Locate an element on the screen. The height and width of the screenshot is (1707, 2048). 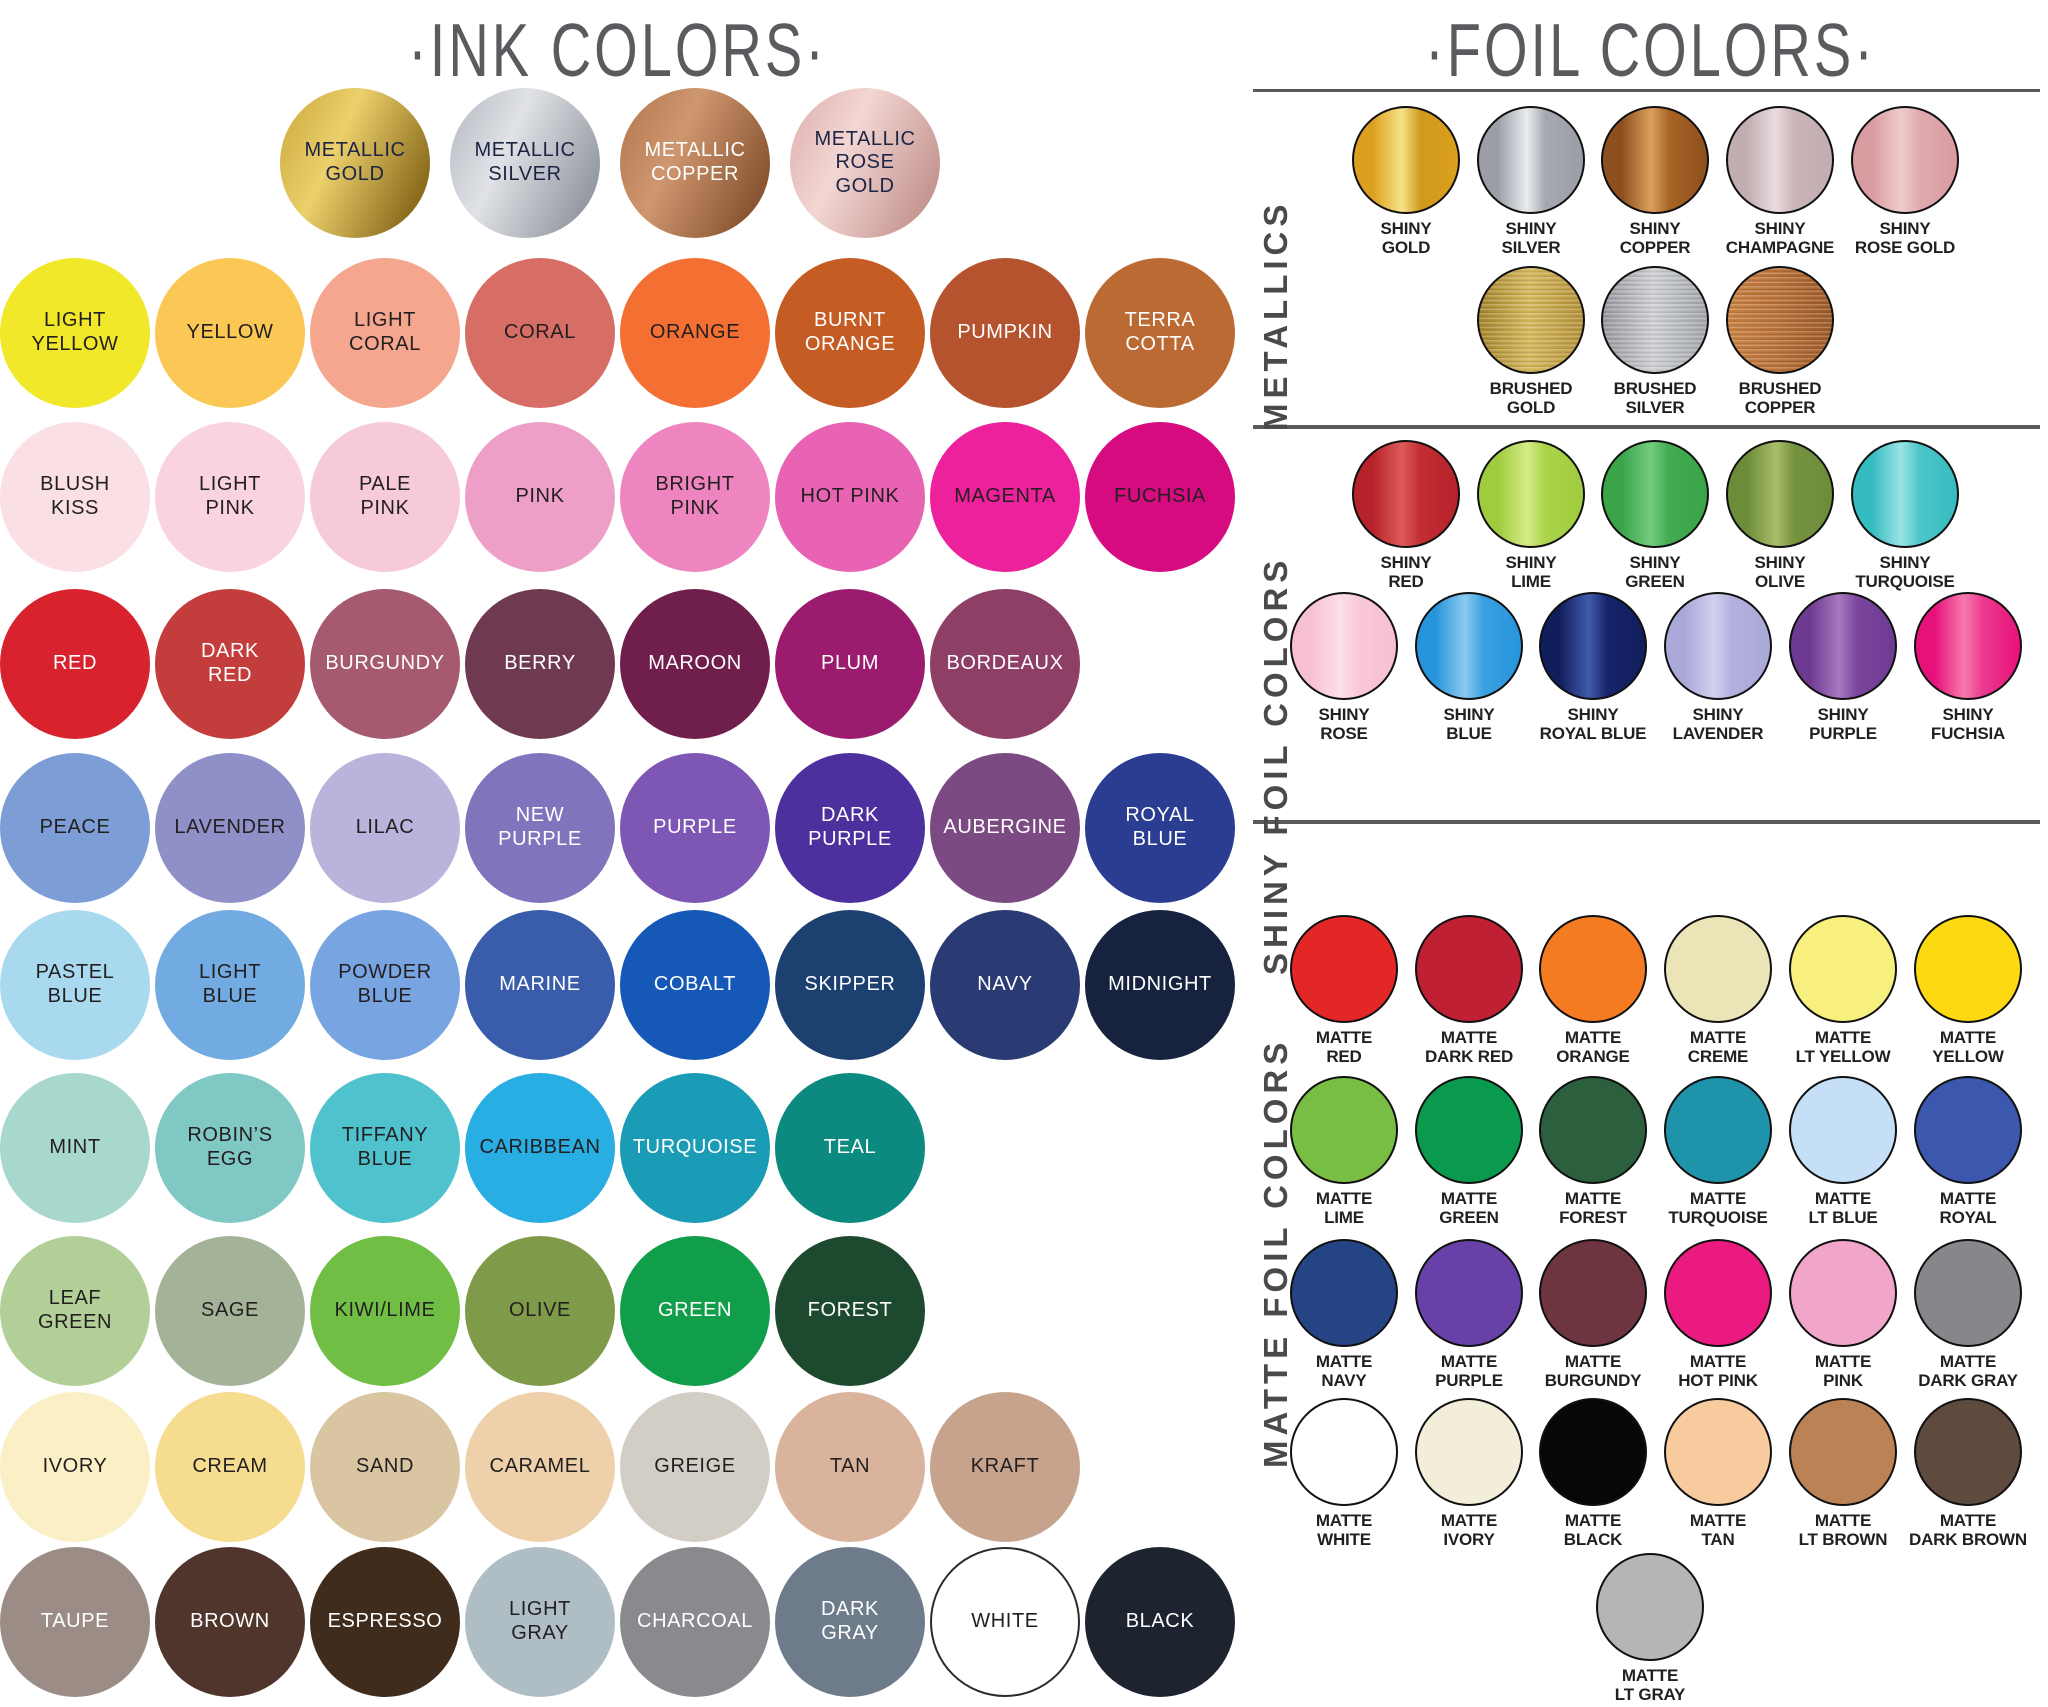
ink-swatch-olive: OLIVE is located at coordinates (540, 1311).